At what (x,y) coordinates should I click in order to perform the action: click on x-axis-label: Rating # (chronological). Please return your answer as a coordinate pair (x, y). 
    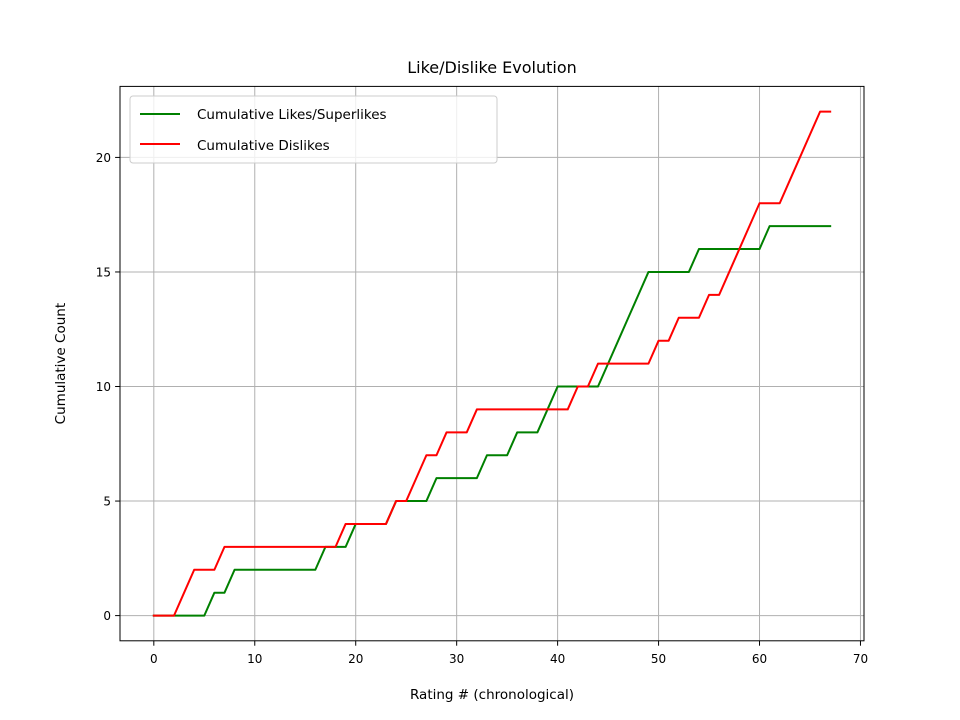
    Looking at the image, I should click on (492, 695).